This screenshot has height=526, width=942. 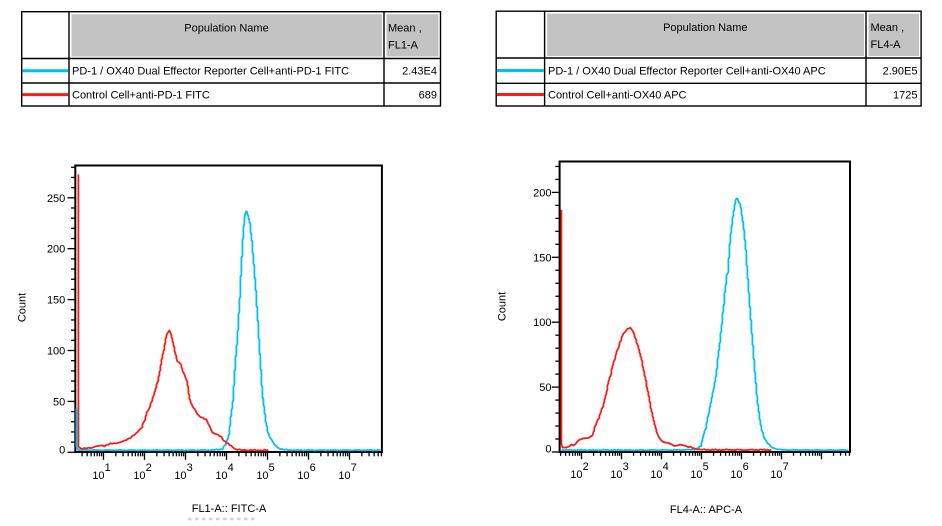 I want to click on svg-text: Control Cell+anti-PD-1 FITC, so click(x=141, y=96).